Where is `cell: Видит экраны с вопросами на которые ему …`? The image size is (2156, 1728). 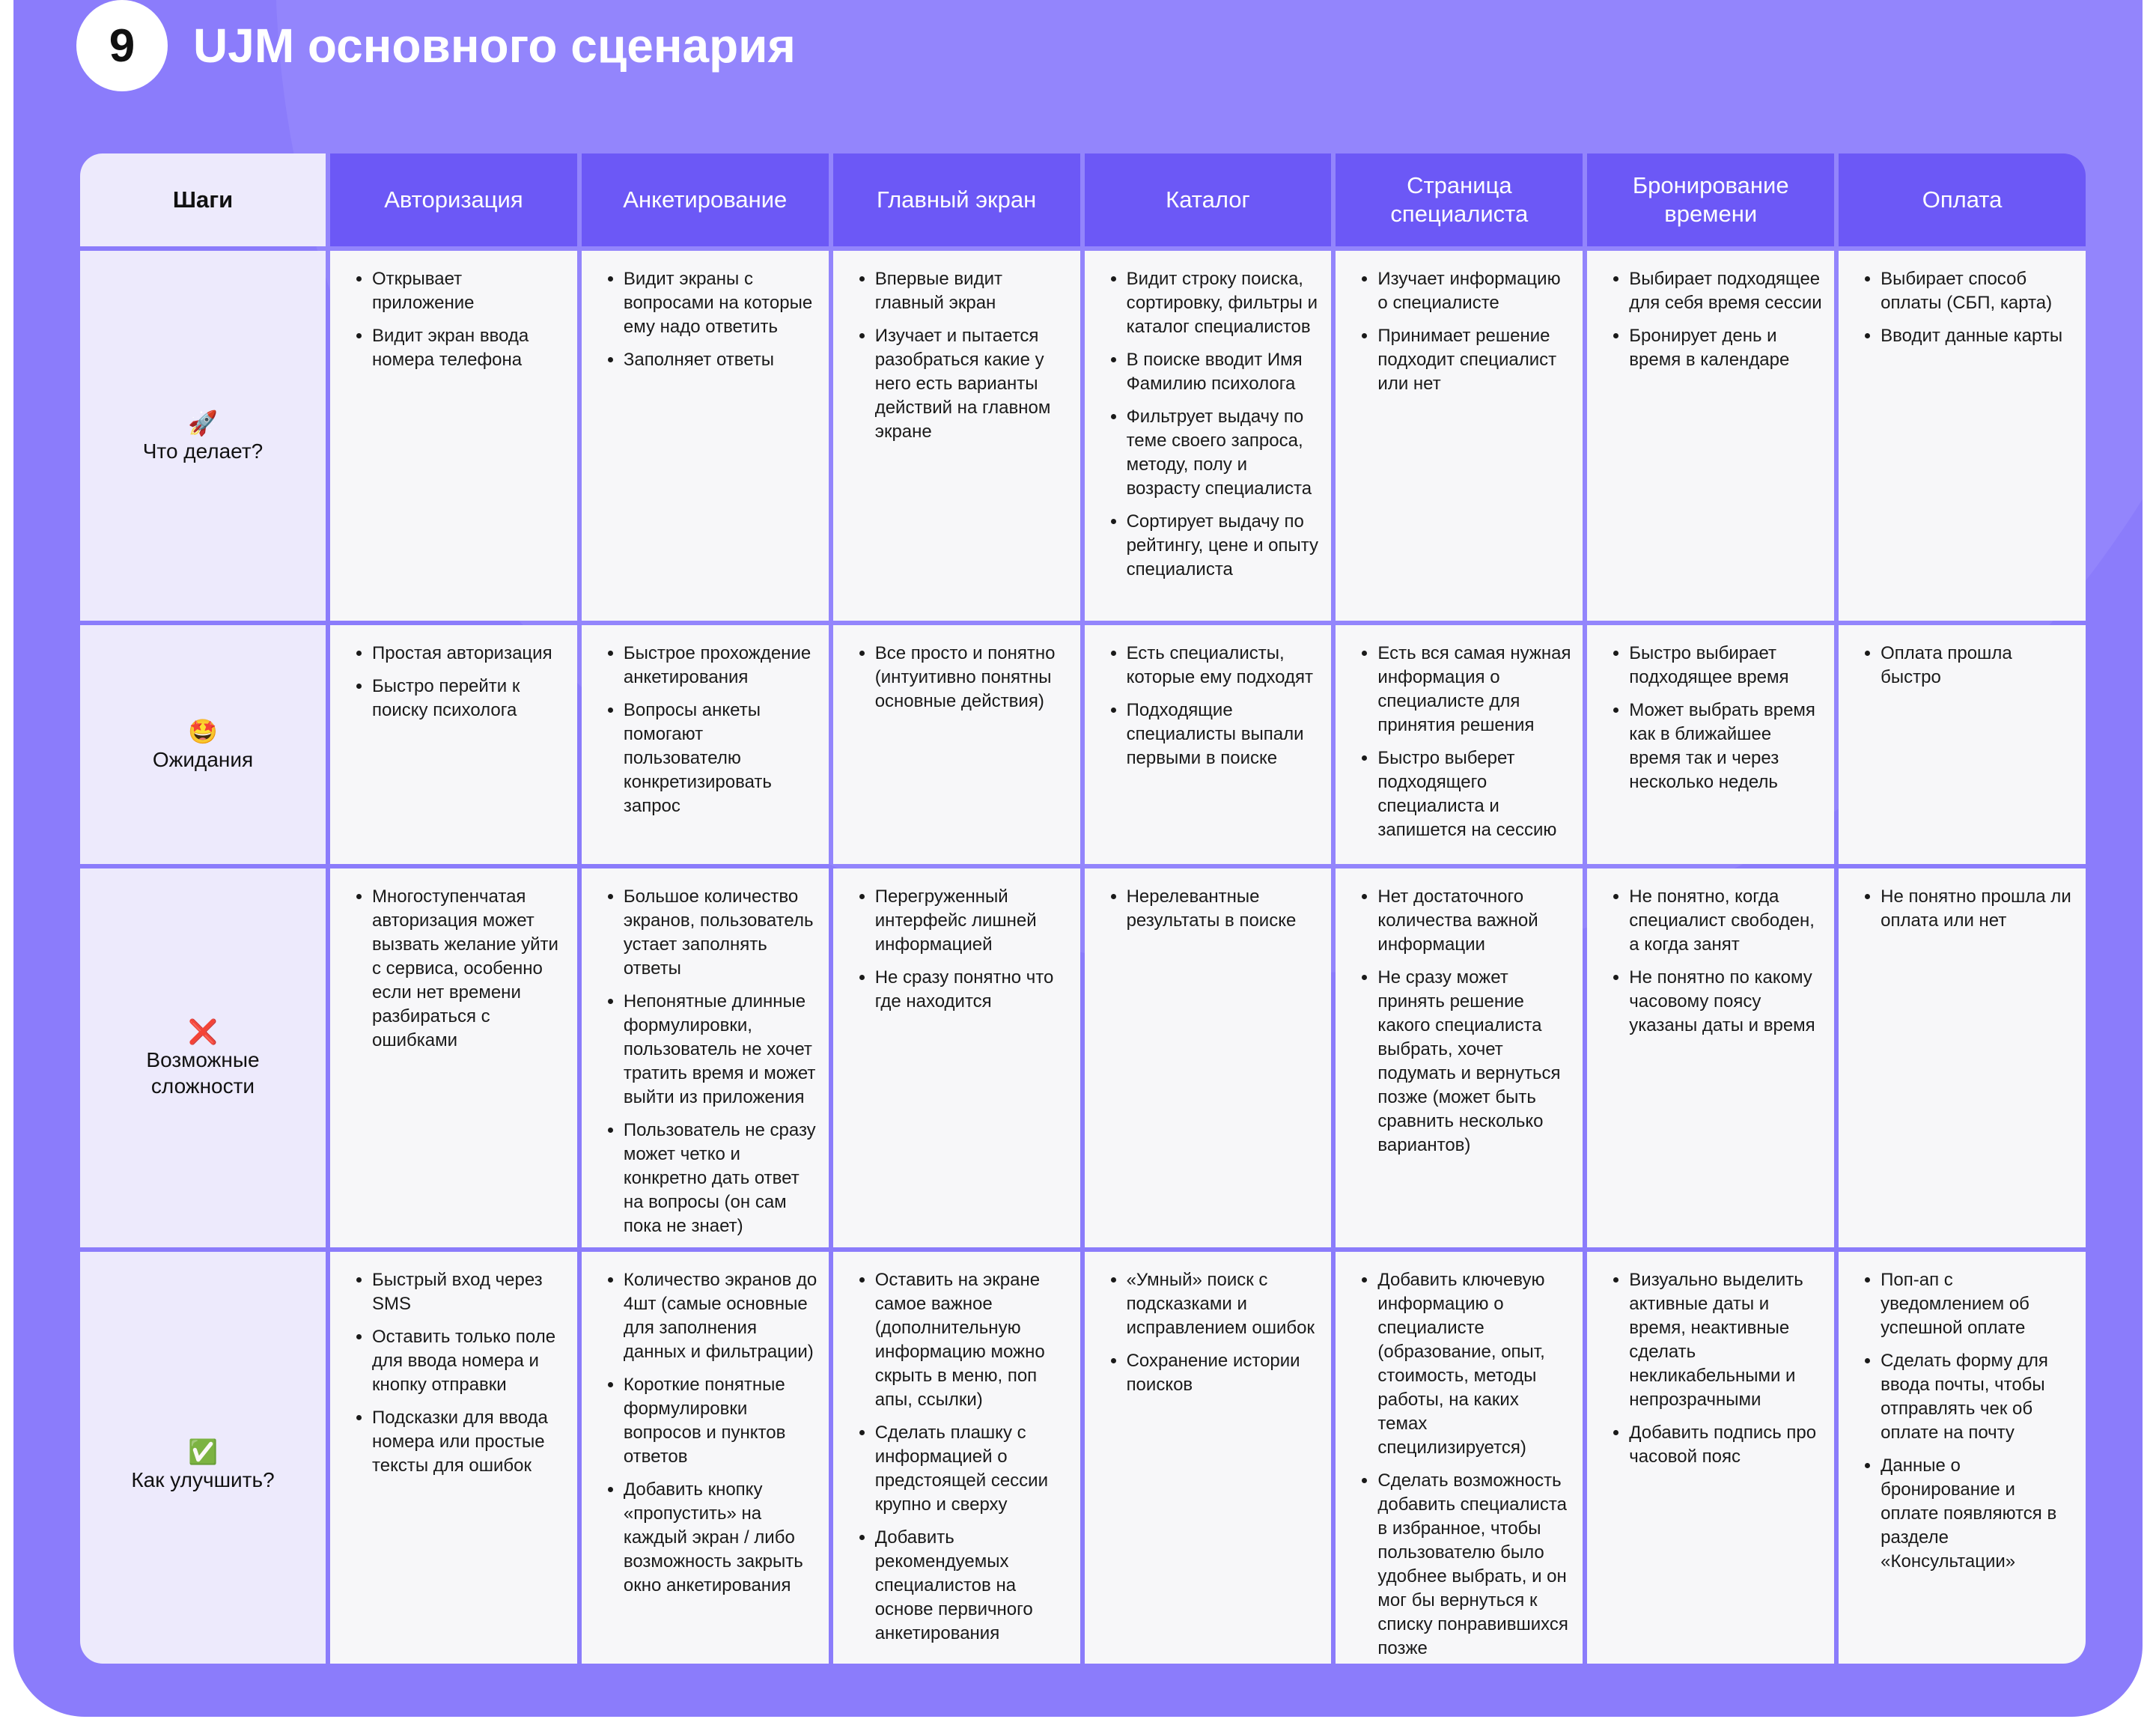
cell: Видит экраны с вопросами на которые ему … is located at coordinates (705, 436).